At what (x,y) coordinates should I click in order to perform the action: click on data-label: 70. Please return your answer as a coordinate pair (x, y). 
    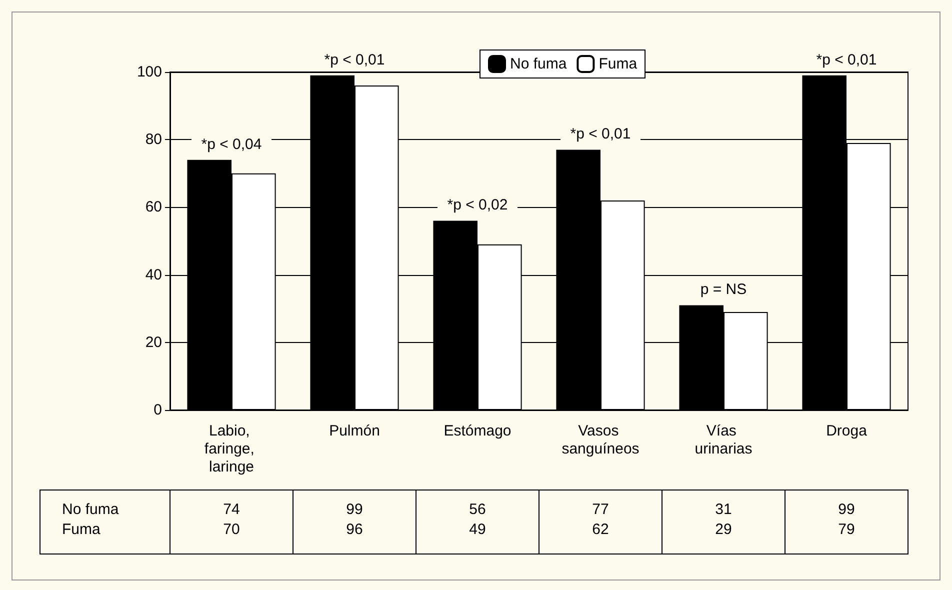
    Looking at the image, I should click on (231, 529).